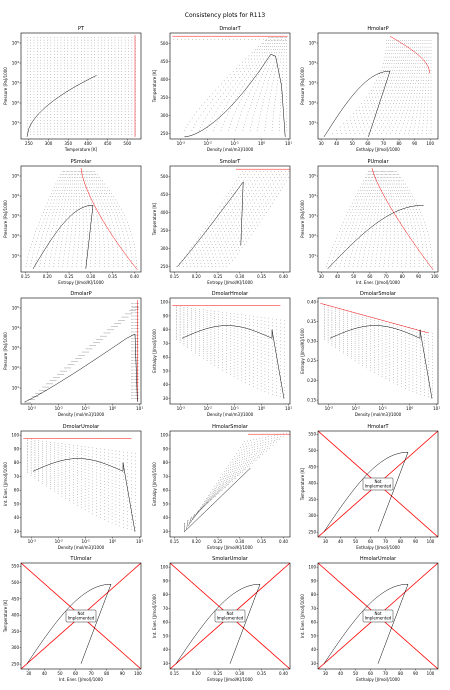 The height and width of the screenshot is (690, 450). What do you see at coordinates (378, 559) in the screenshot?
I see `subplot-title: HmolarUmolar` at bounding box center [378, 559].